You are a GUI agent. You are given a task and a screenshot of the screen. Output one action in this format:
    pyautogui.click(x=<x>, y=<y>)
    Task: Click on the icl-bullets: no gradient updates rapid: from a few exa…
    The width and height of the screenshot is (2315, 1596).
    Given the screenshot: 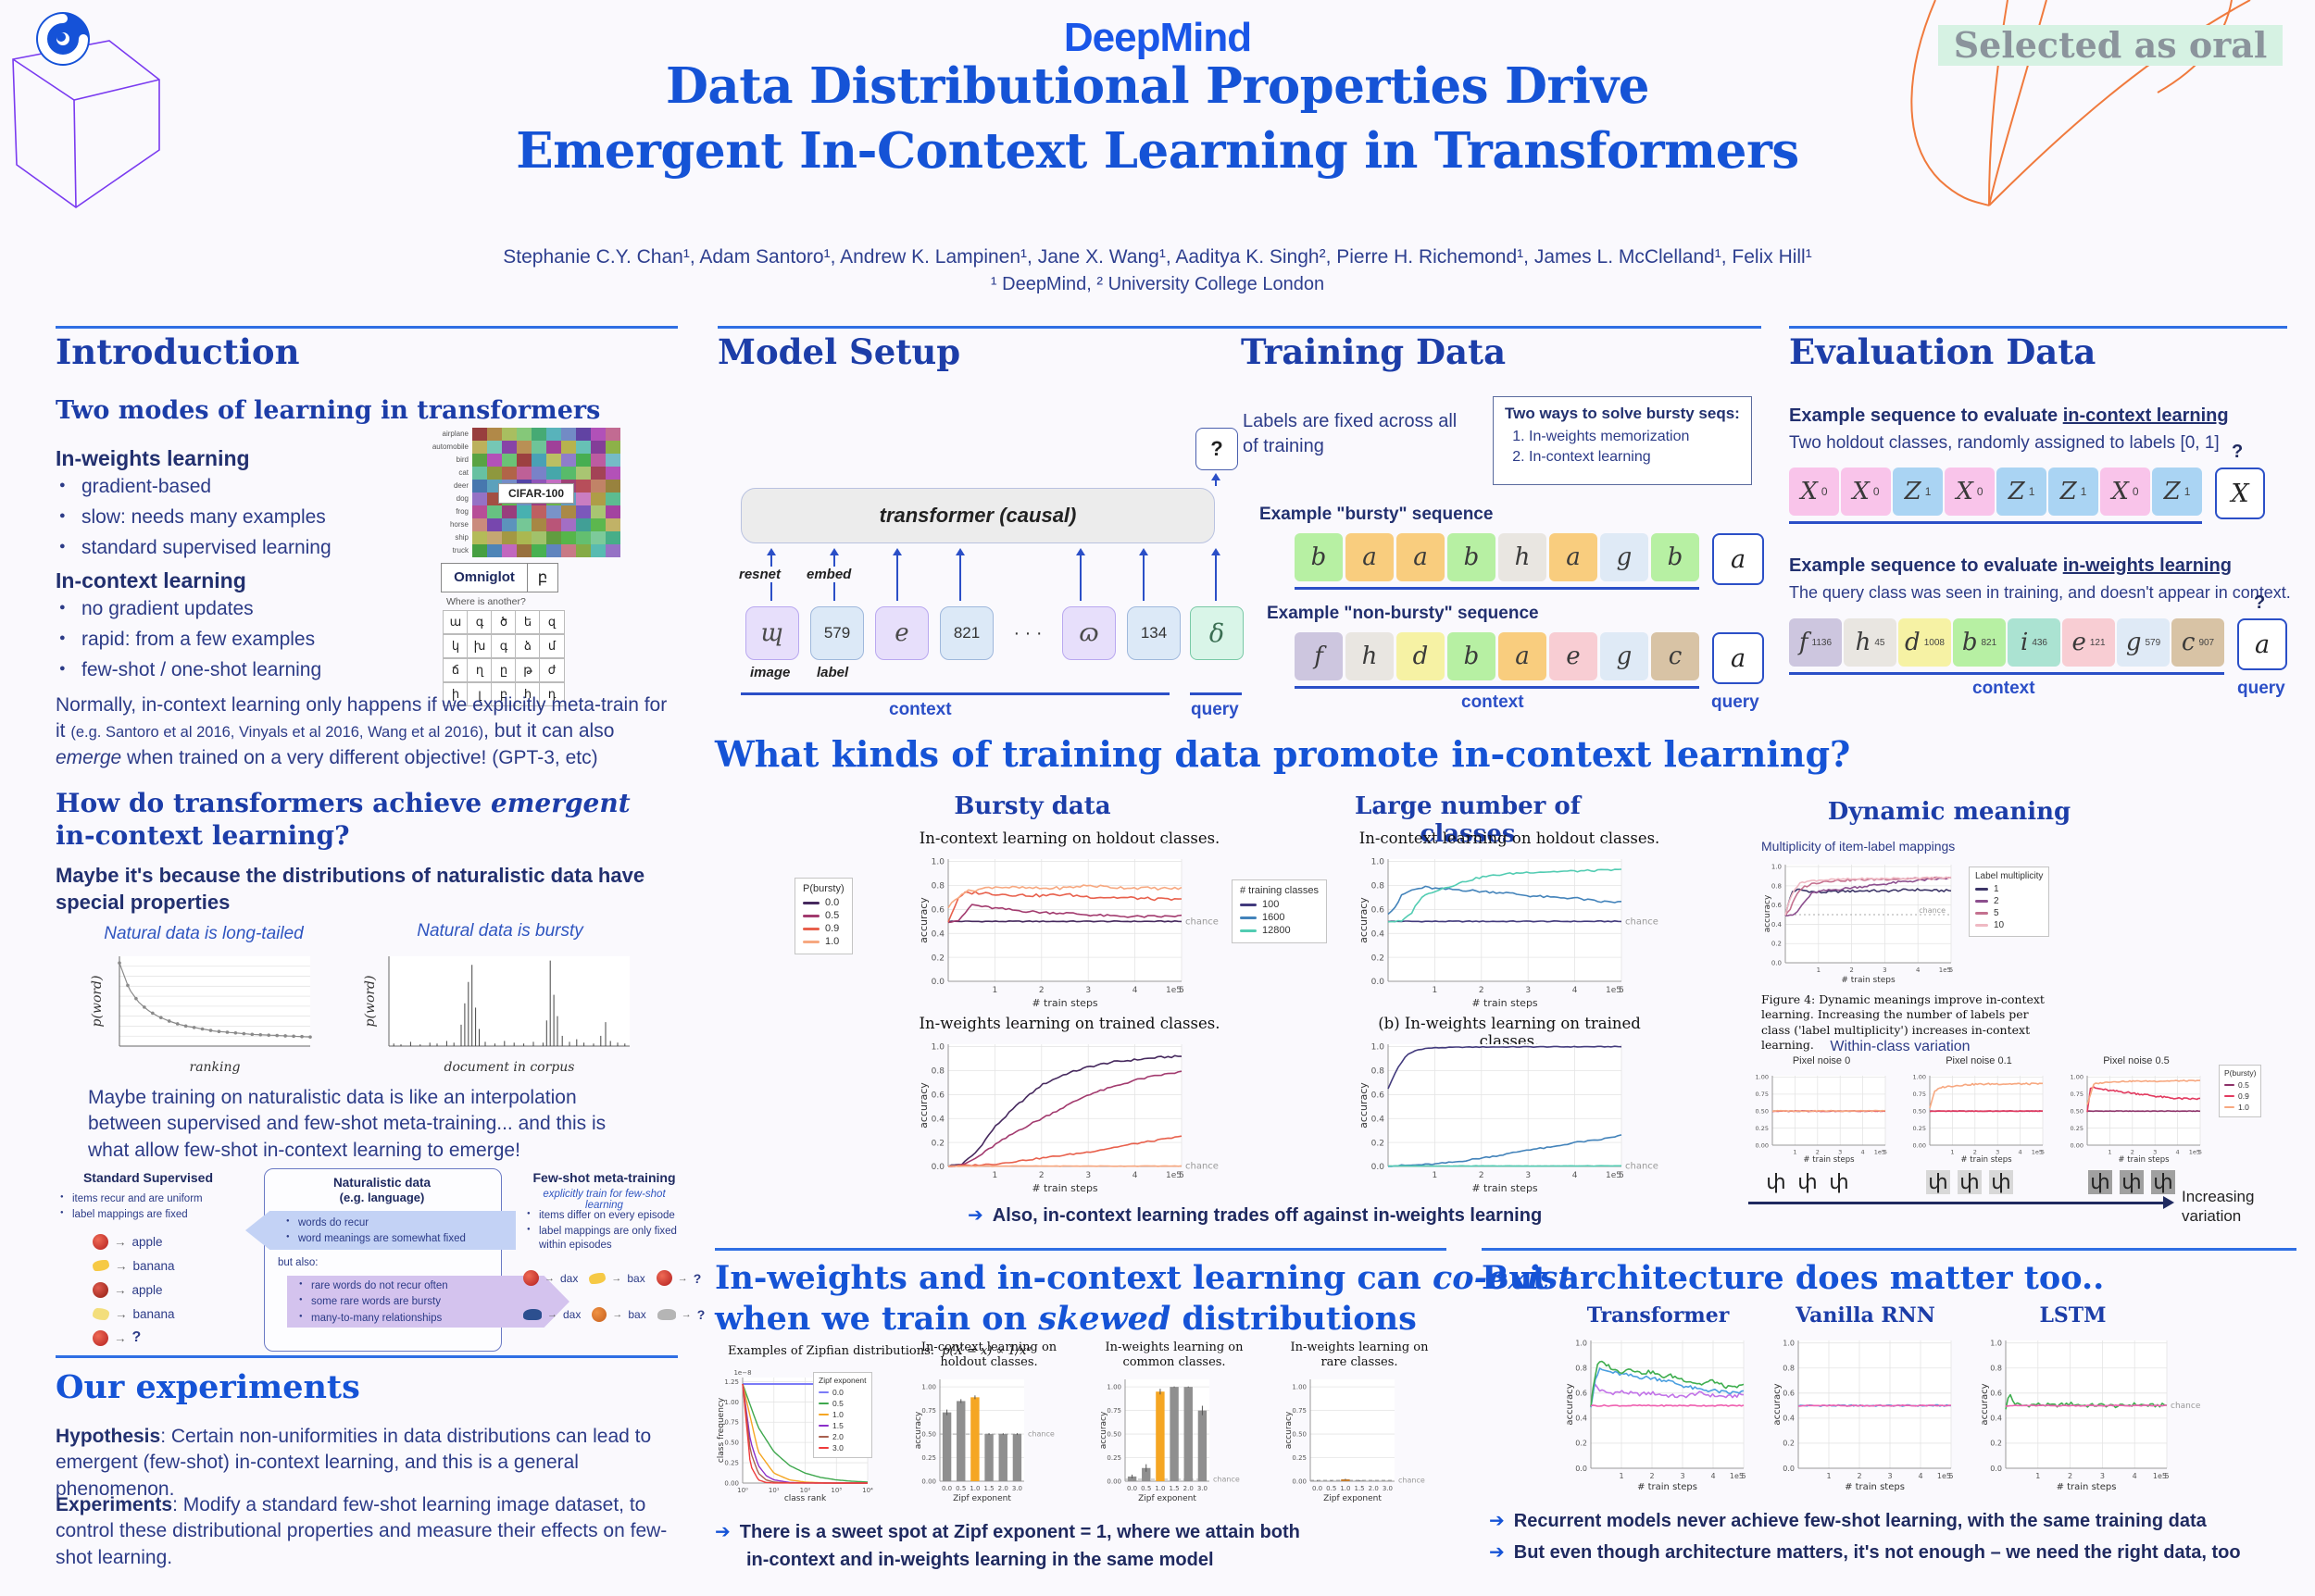 What is the action you would take?
    pyautogui.click(x=233, y=644)
    